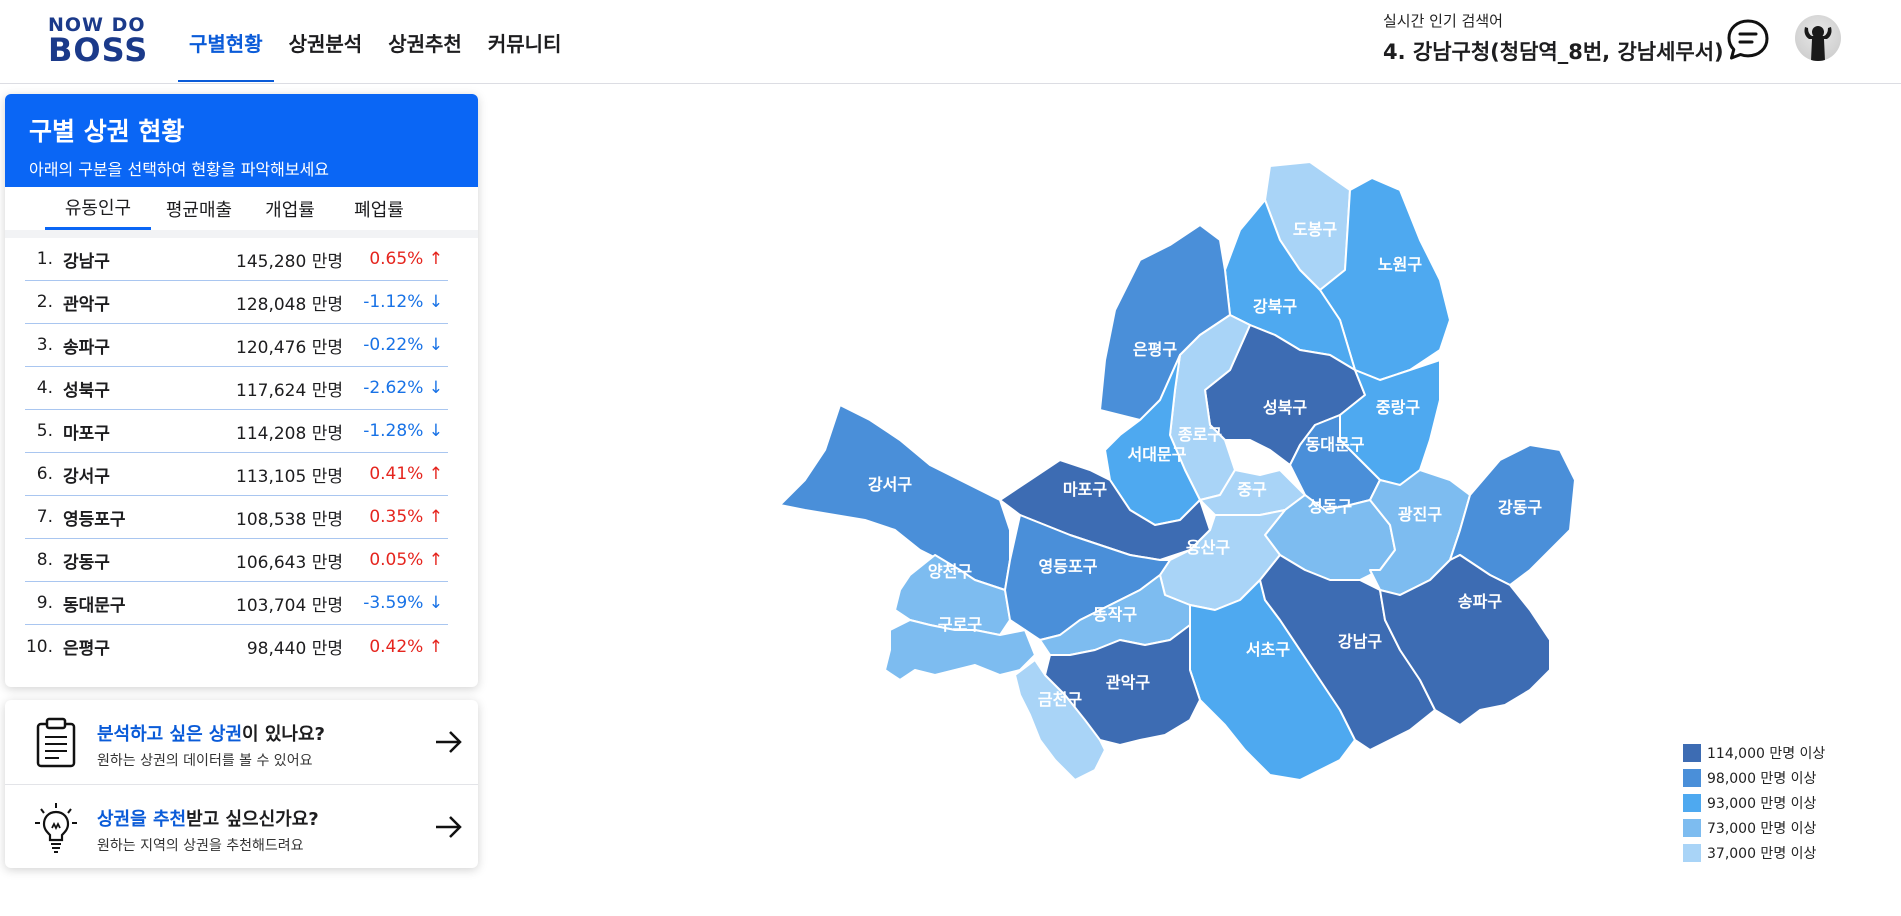  Describe the element at coordinates (241, 140) in the screenshot. I see `panel-header: 구별 상권 현황 아래의 구분을 선택하여 현황을 파악해보세요` at that location.